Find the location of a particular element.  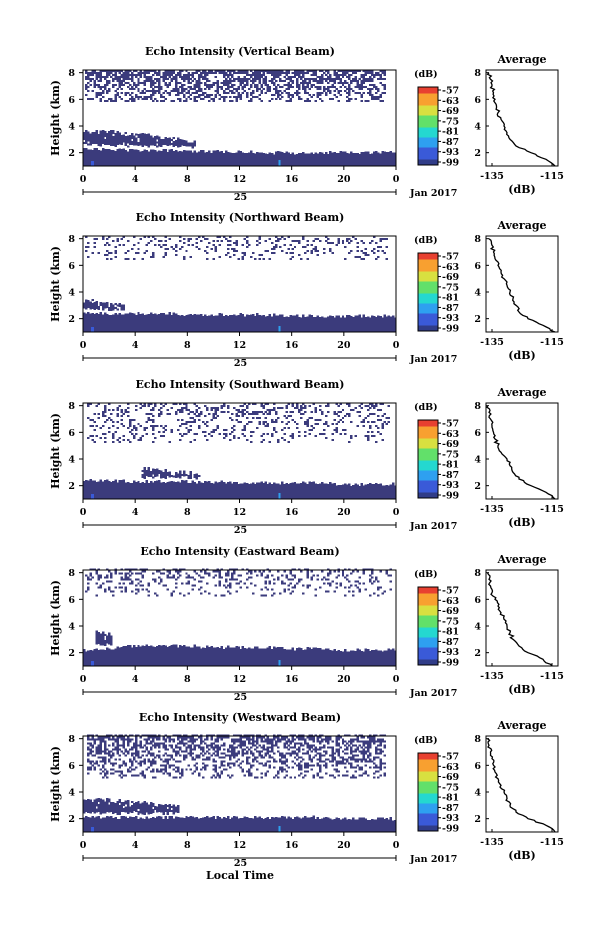

profile-x-label: (dB) is located at coordinates (521, 689).